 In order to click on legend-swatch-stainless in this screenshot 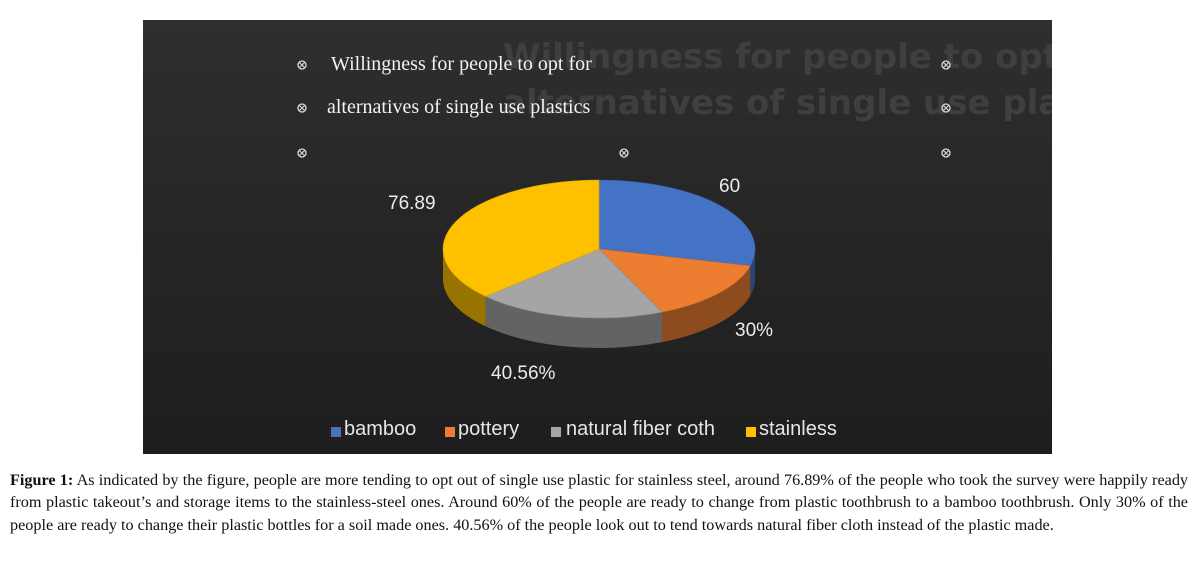, I will do `click(751, 432)`.